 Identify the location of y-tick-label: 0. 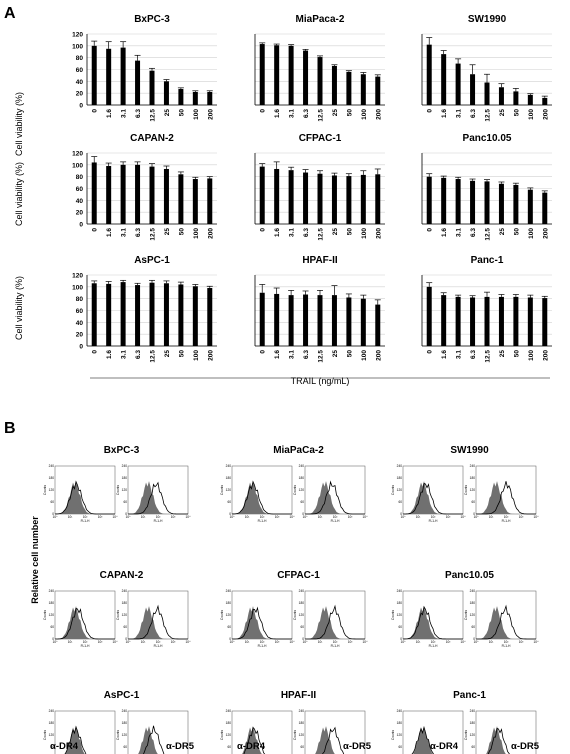
(81, 225).